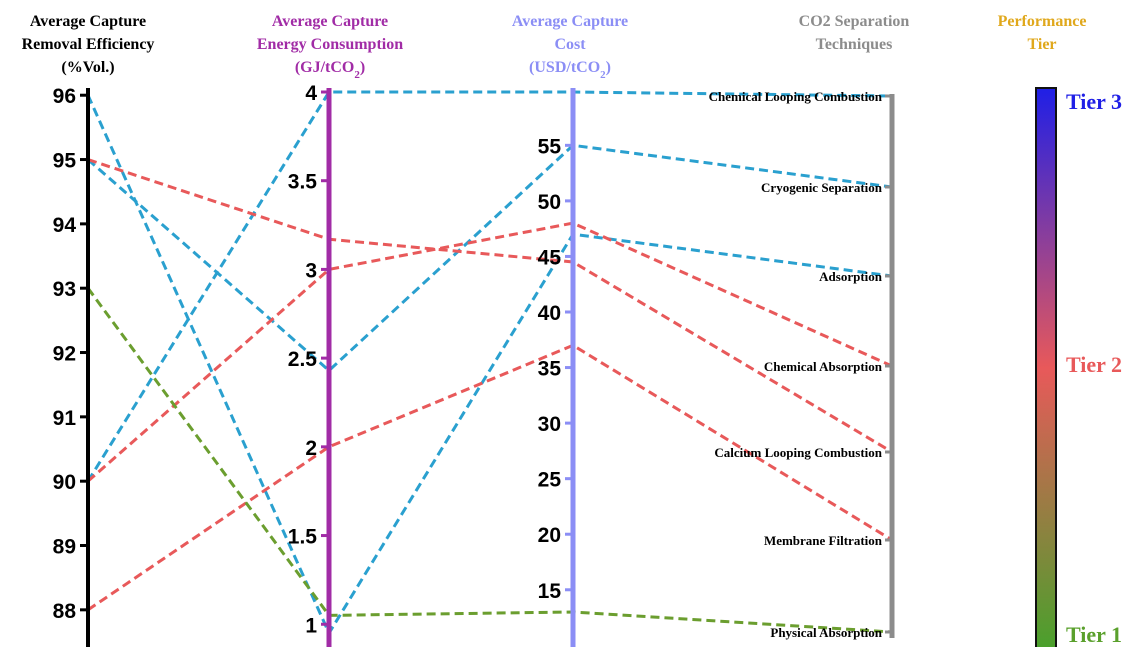  What do you see at coordinates (550, 146) in the screenshot?
I see `cost-tick-label: 55` at bounding box center [550, 146].